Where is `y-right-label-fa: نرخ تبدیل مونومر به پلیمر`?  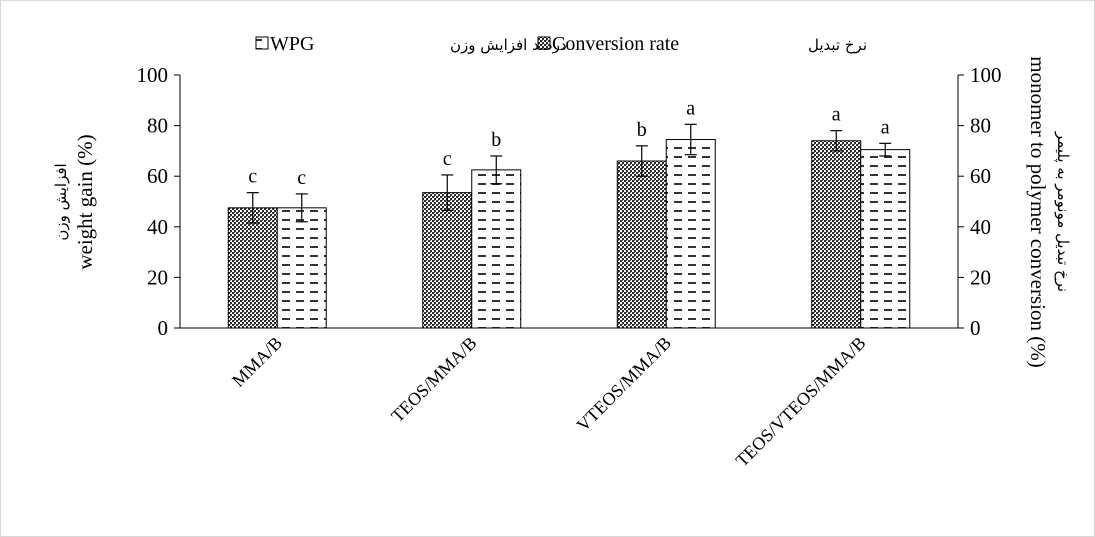 y-right-label-fa: نرخ تبدیل مونومر به پلیمر is located at coordinates (1062, 211).